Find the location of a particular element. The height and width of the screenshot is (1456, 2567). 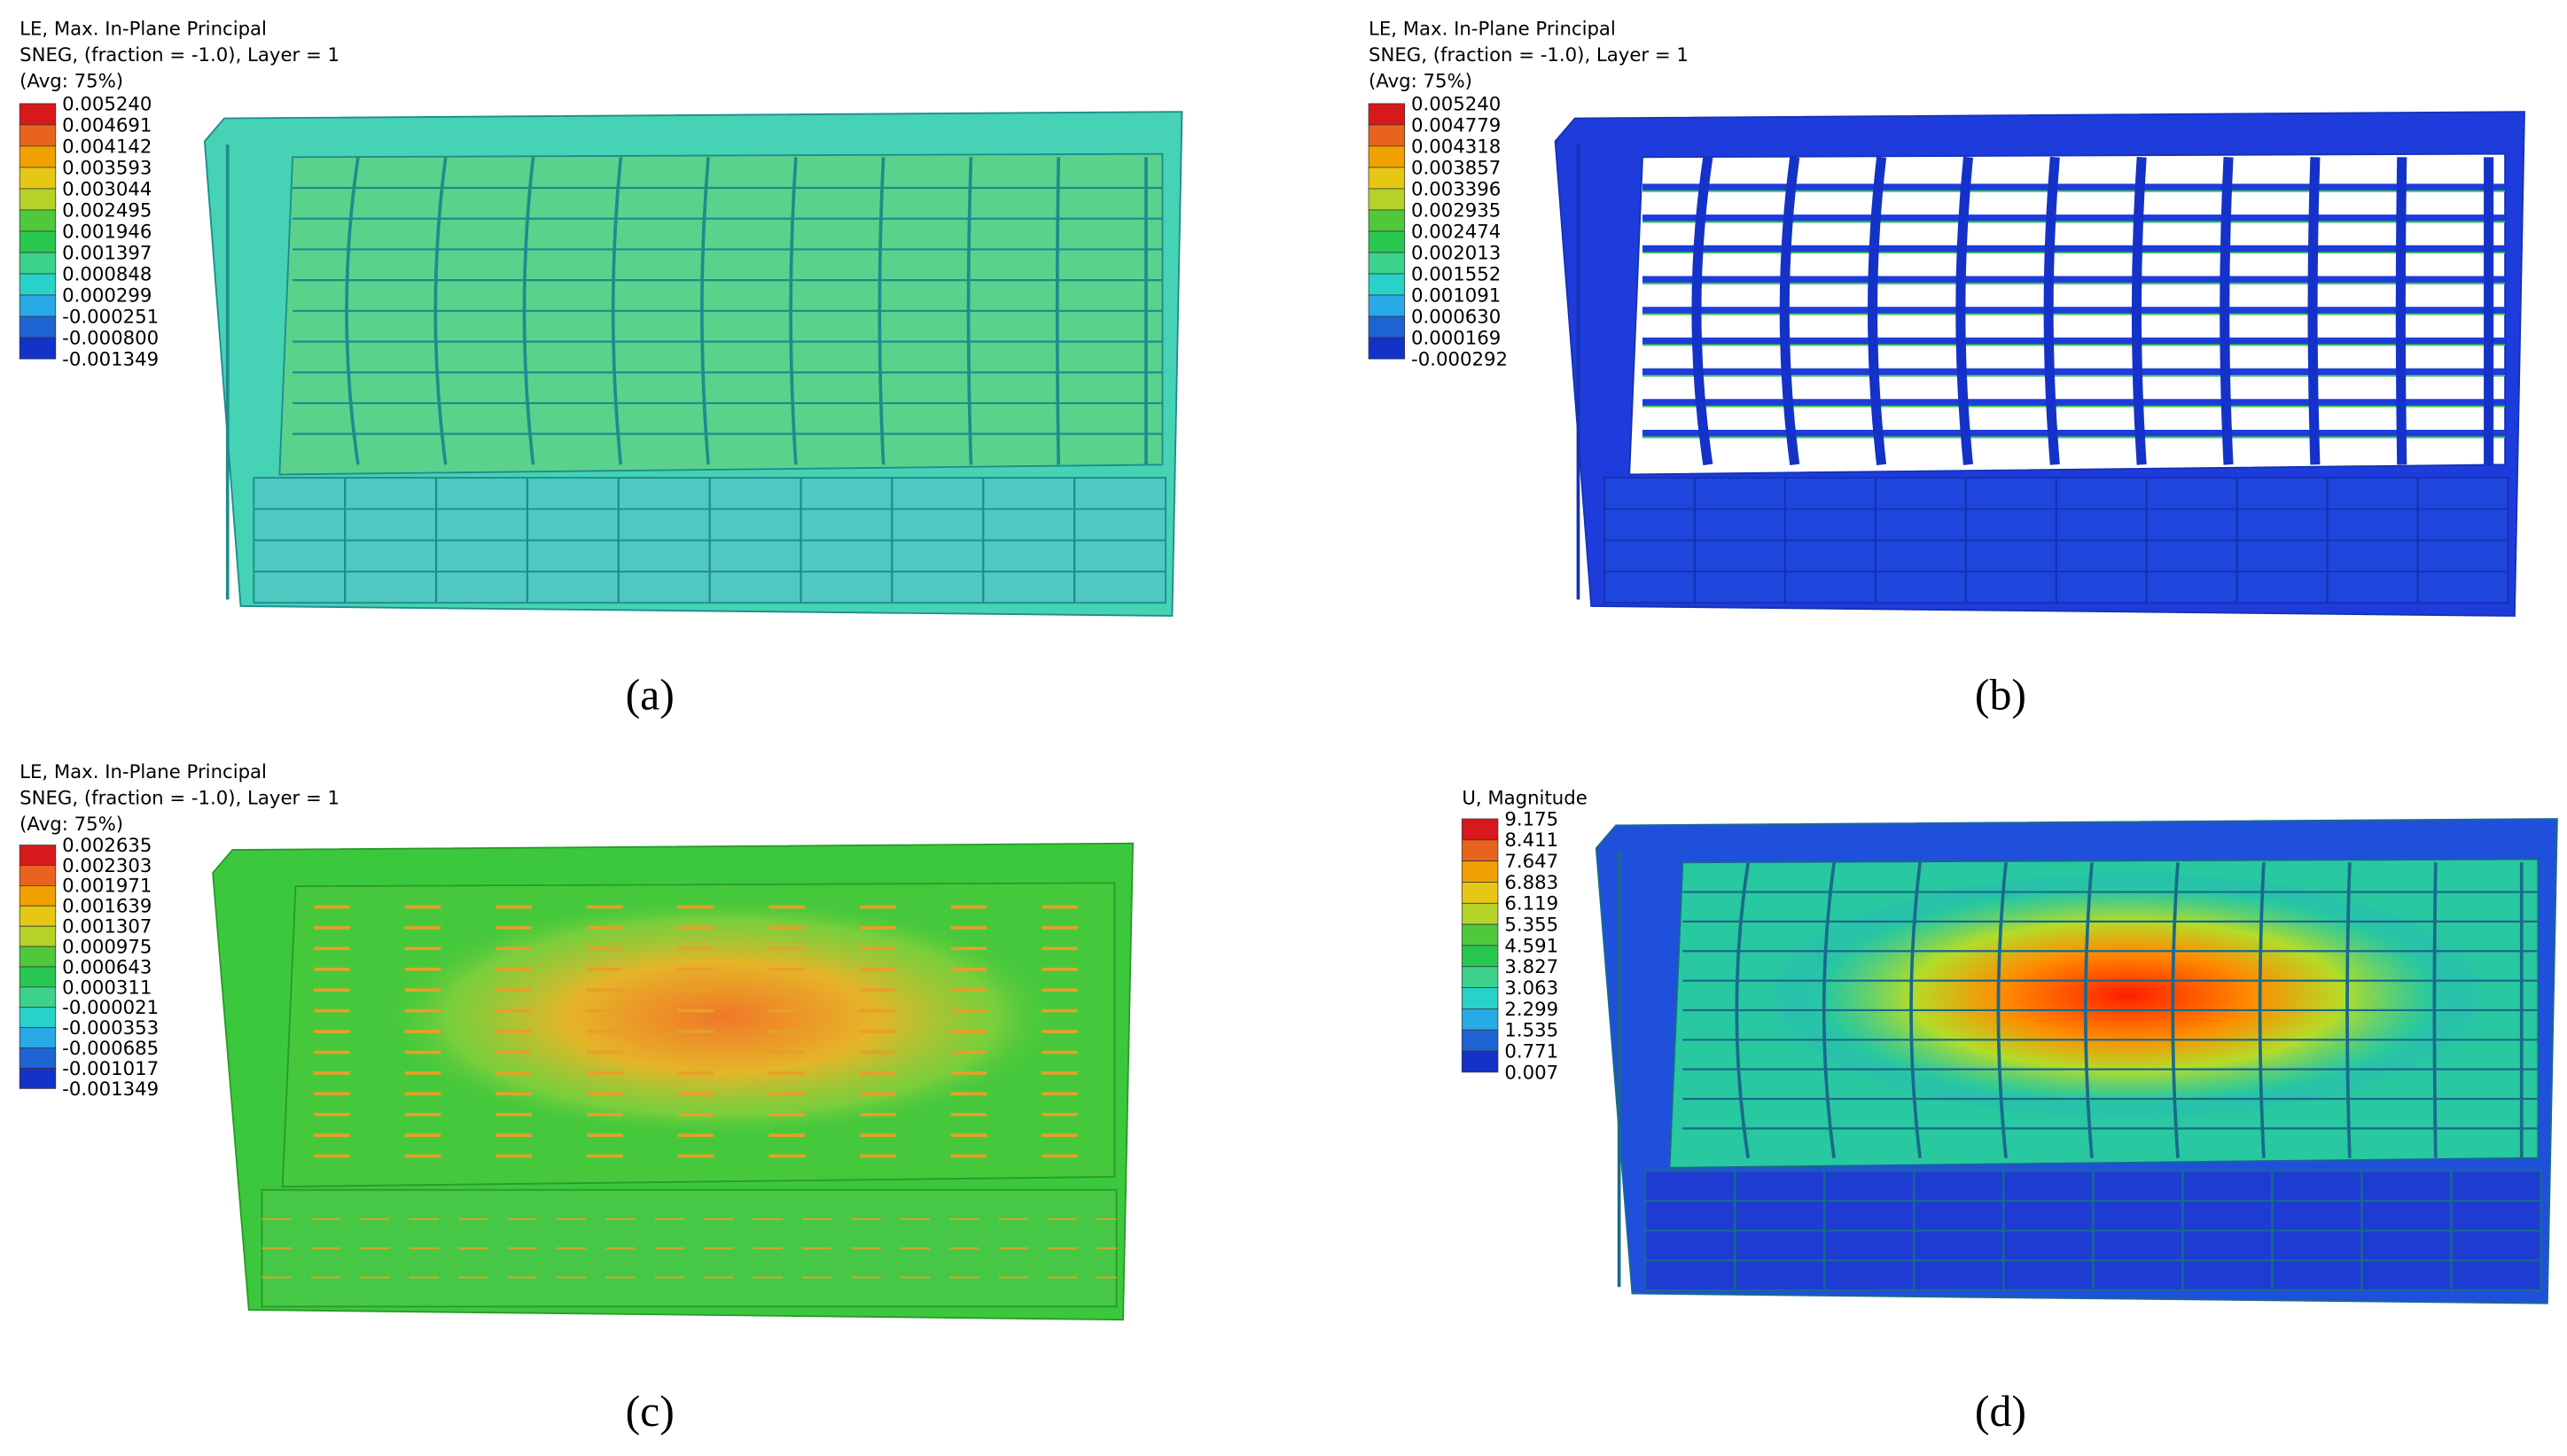

legend-title: U, Magnitude is located at coordinates (1525, 798).